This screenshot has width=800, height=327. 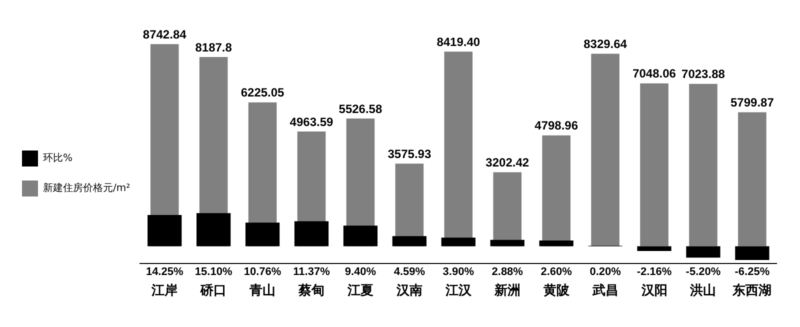 I want to click on data-label: 14.25%, so click(x=165, y=272).